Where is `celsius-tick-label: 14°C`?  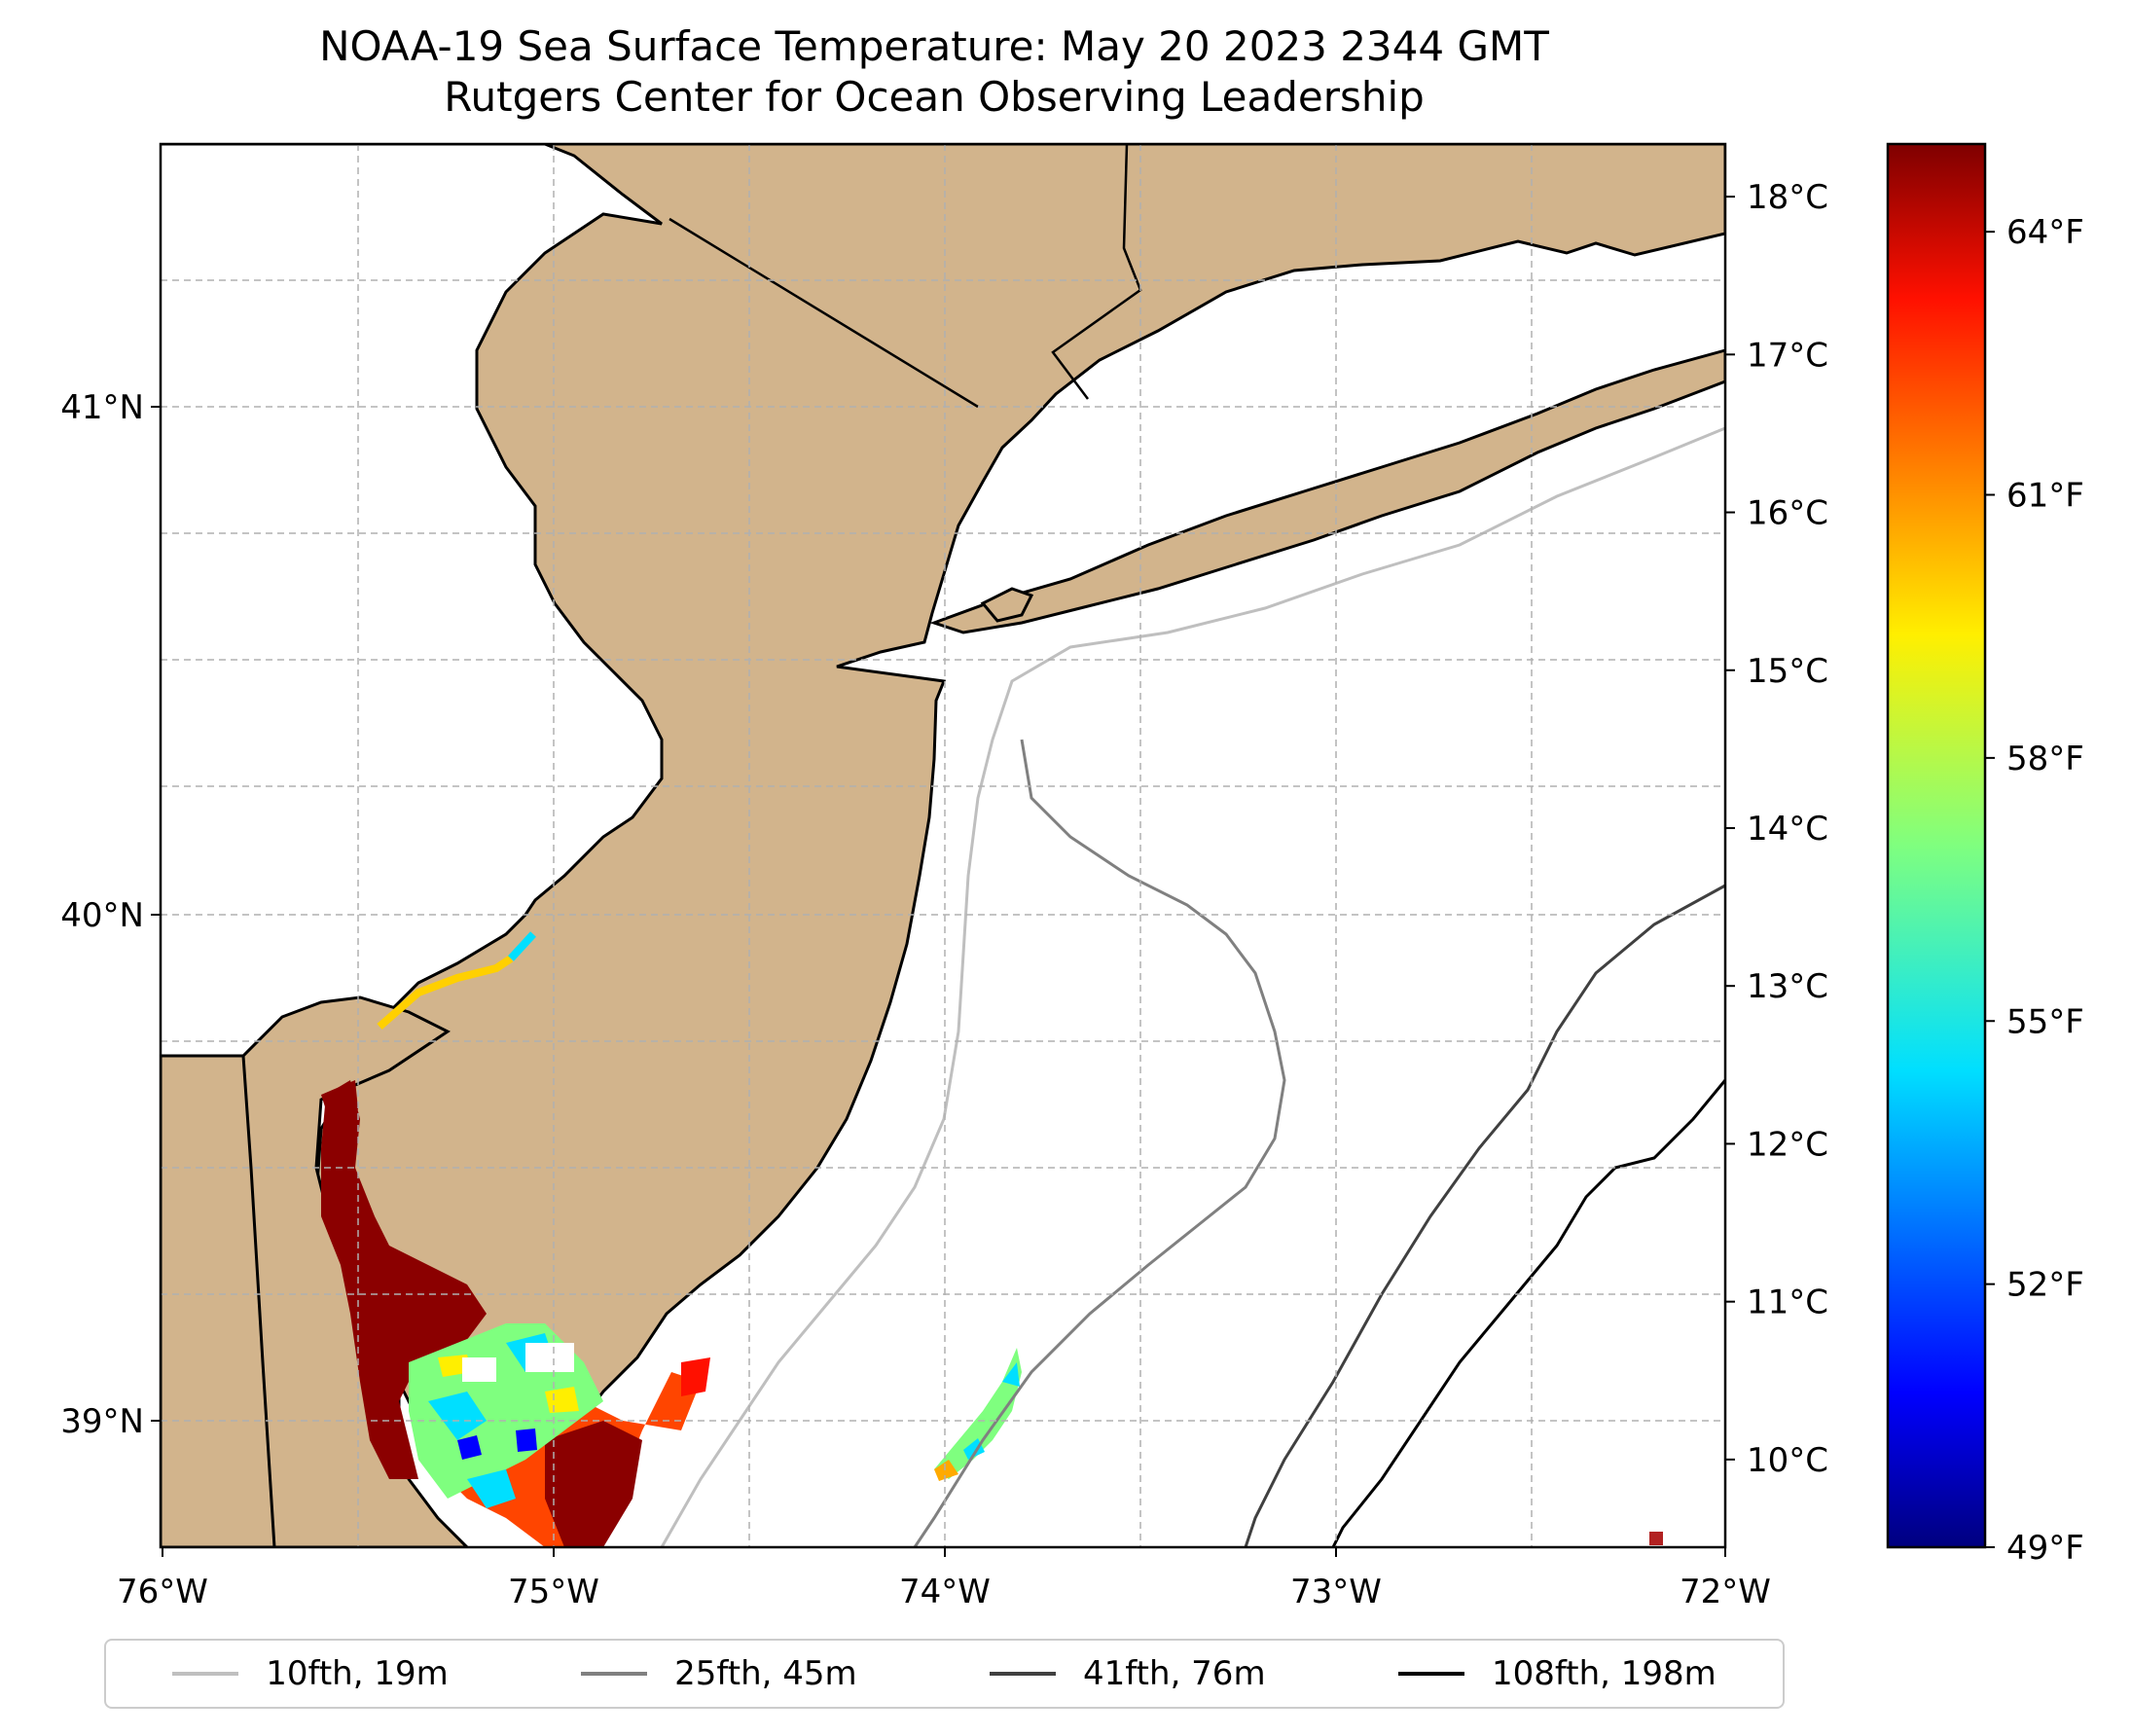 celsius-tick-label: 14°C is located at coordinates (1788, 830).